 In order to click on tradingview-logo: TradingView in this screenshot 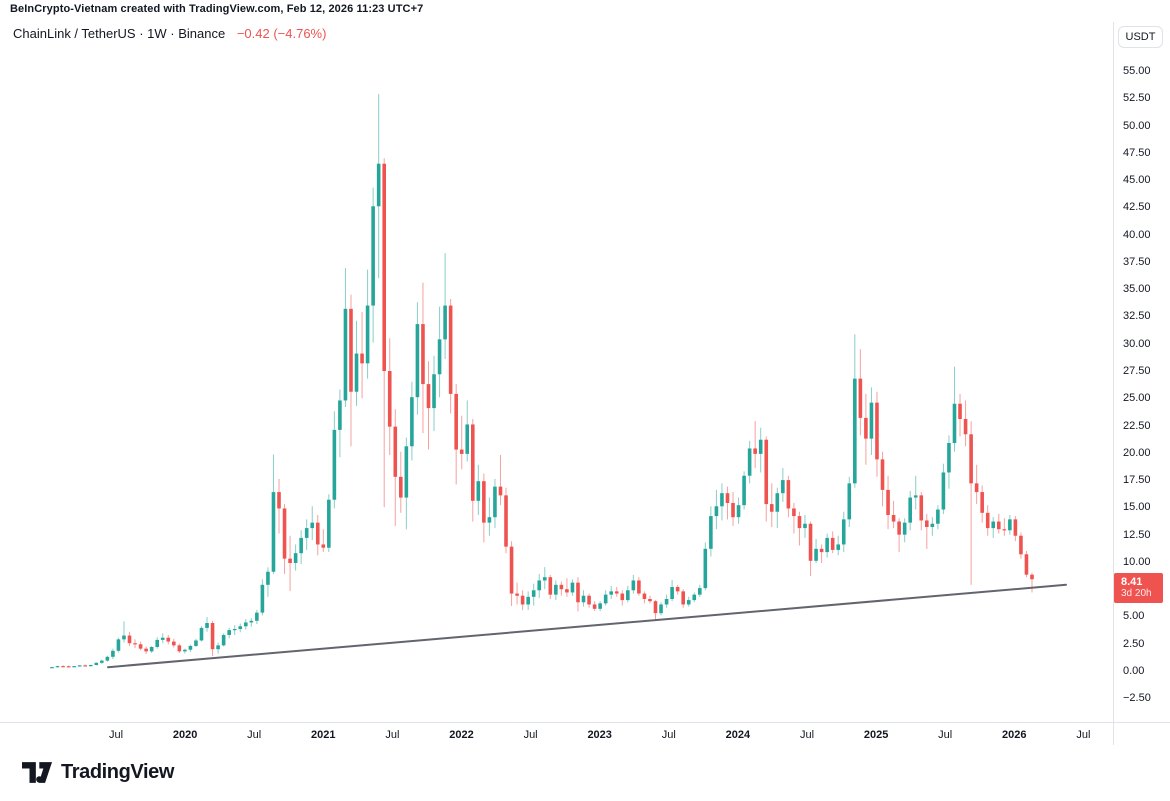, I will do `click(98, 772)`.